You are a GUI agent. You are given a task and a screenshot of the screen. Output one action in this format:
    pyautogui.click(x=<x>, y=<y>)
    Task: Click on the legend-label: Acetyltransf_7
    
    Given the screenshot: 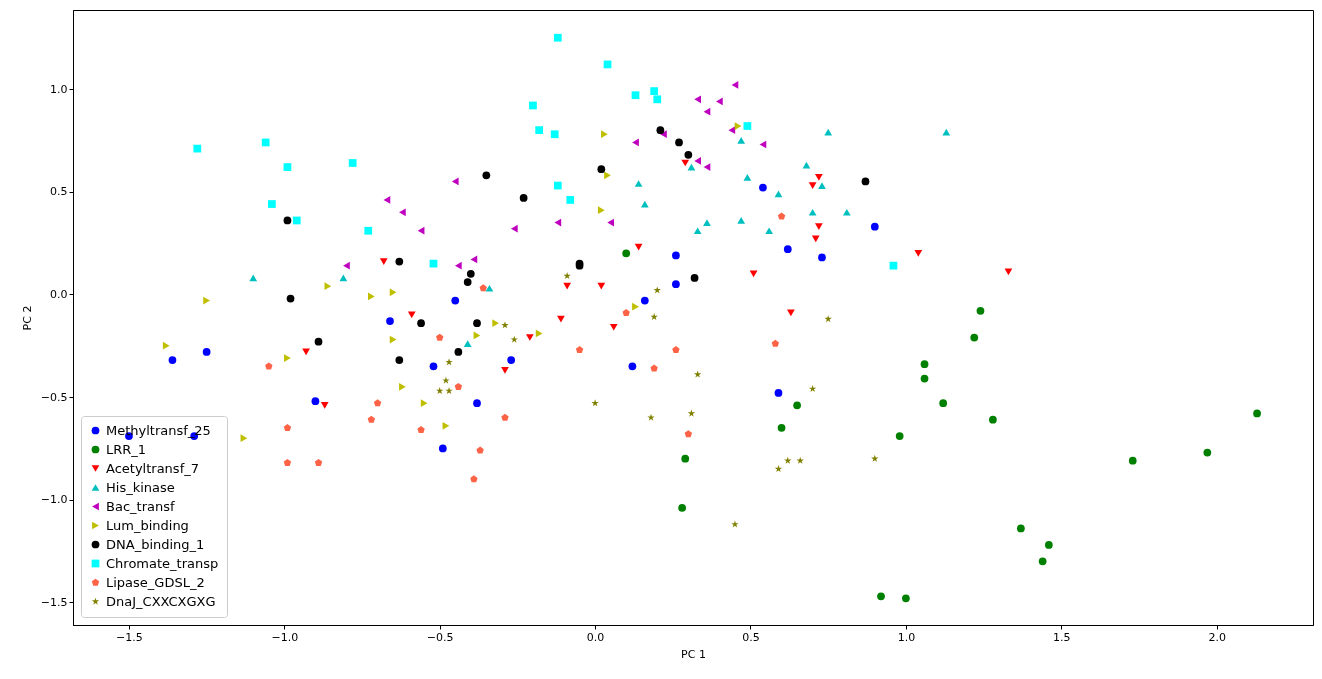 What is the action you would take?
    pyautogui.click(x=152, y=468)
    